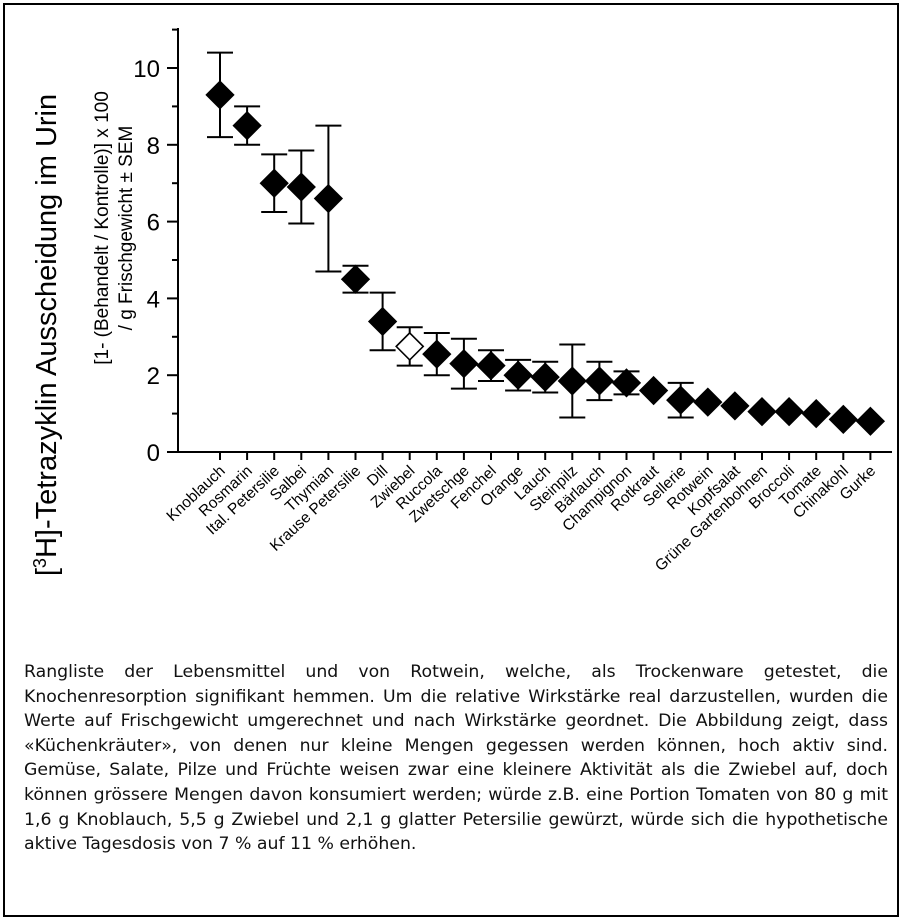 The width and height of the screenshot is (906, 924). What do you see at coordinates (40, 563) in the screenshot?
I see `y-axis-title-superscript: 3` at bounding box center [40, 563].